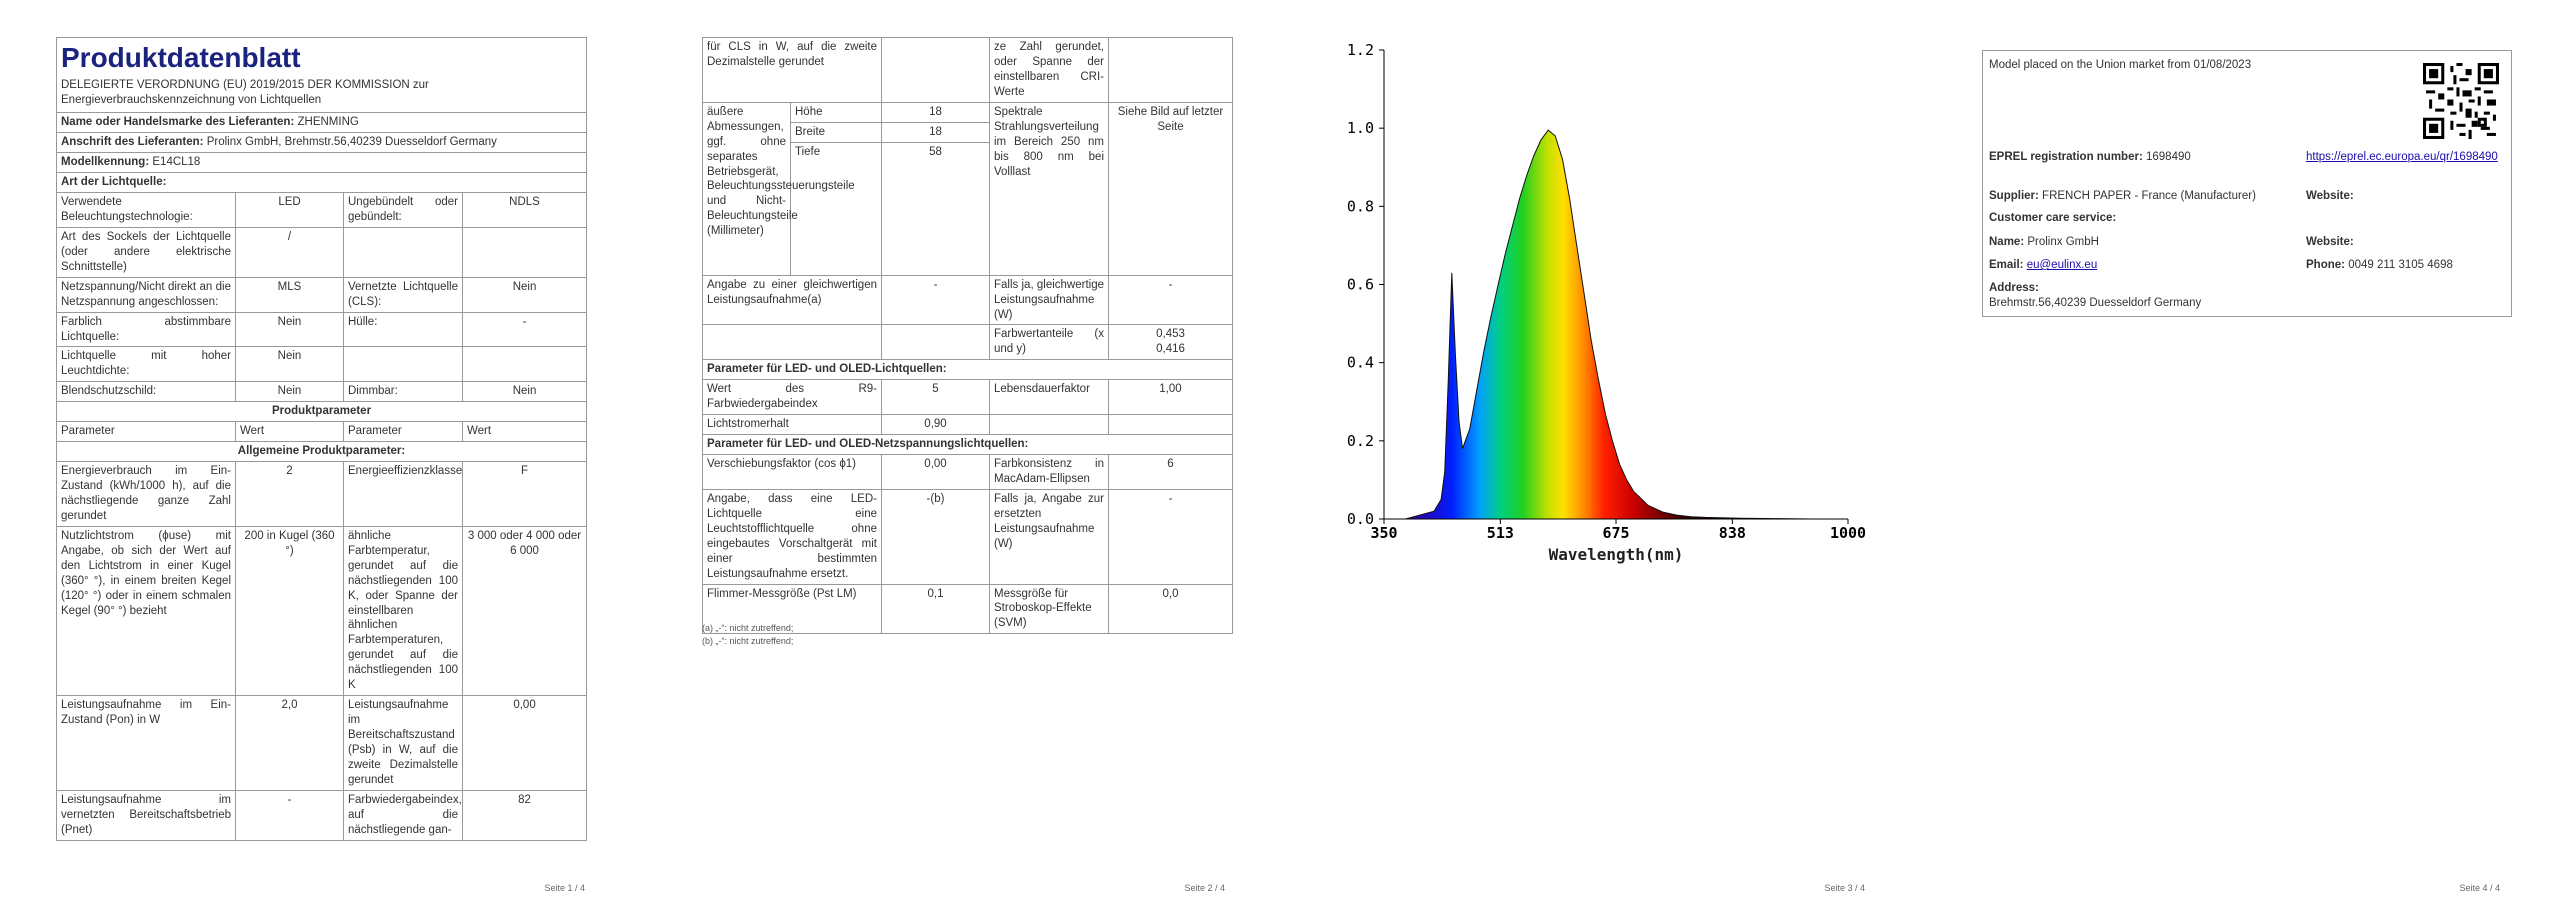 This screenshot has height=905, width=2560. What do you see at coordinates (1049, 397) in the screenshot?
I see `cell: Lebensdauerfaktor` at bounding box center [1049, 397].